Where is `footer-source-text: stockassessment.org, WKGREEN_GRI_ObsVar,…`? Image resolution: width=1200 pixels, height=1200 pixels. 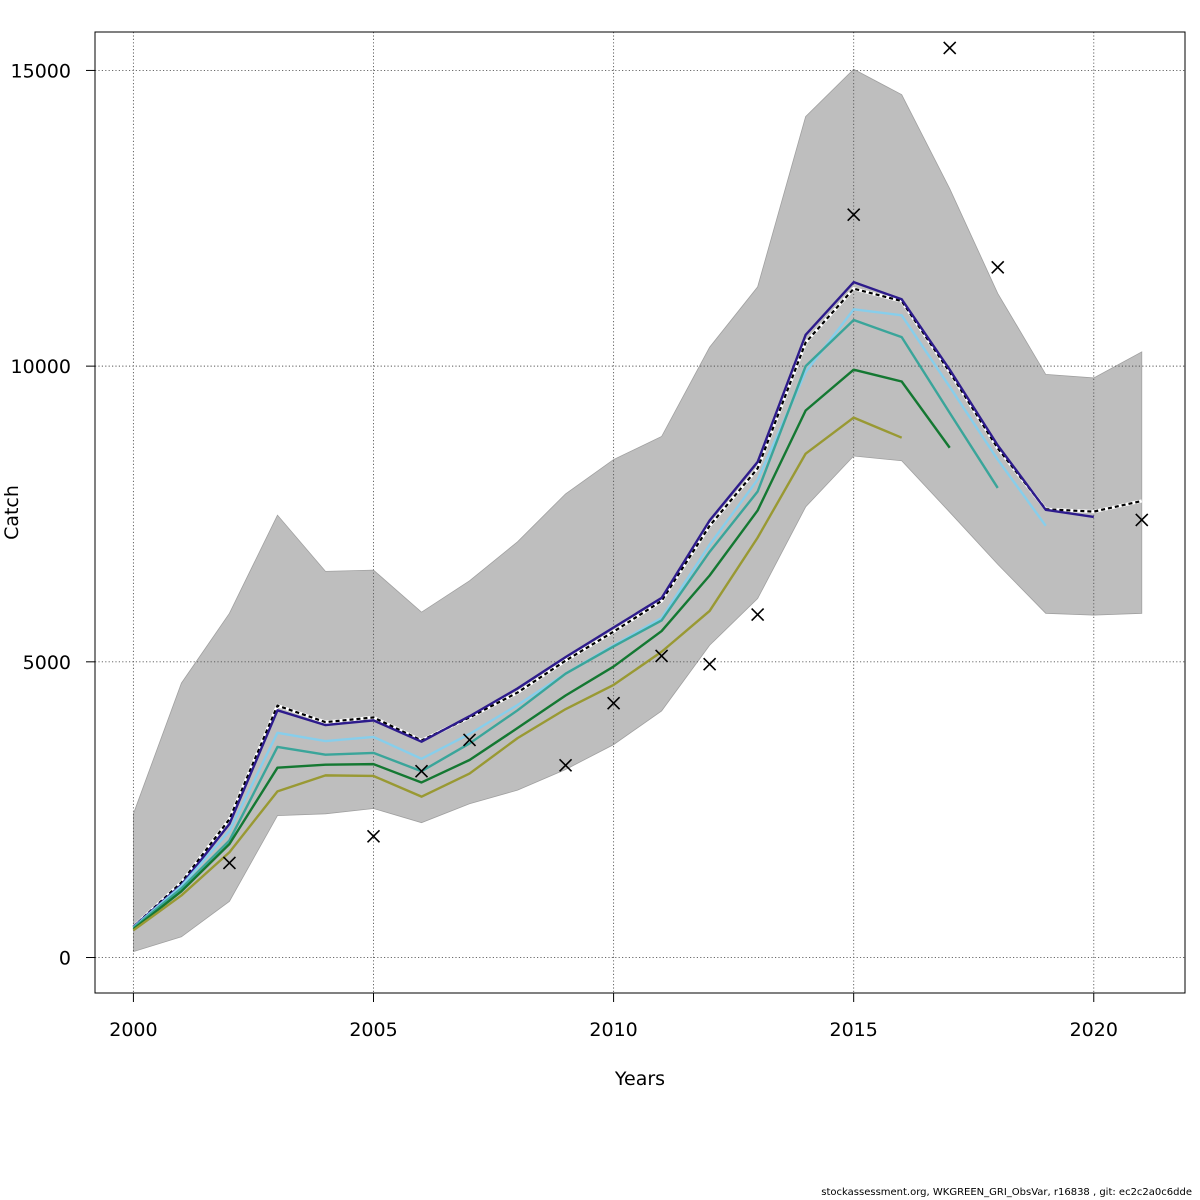 footer-source-text: stockassessment.org, WKGREEN_GRI_ObsVar,… is located at coordinates (1006, 1192).